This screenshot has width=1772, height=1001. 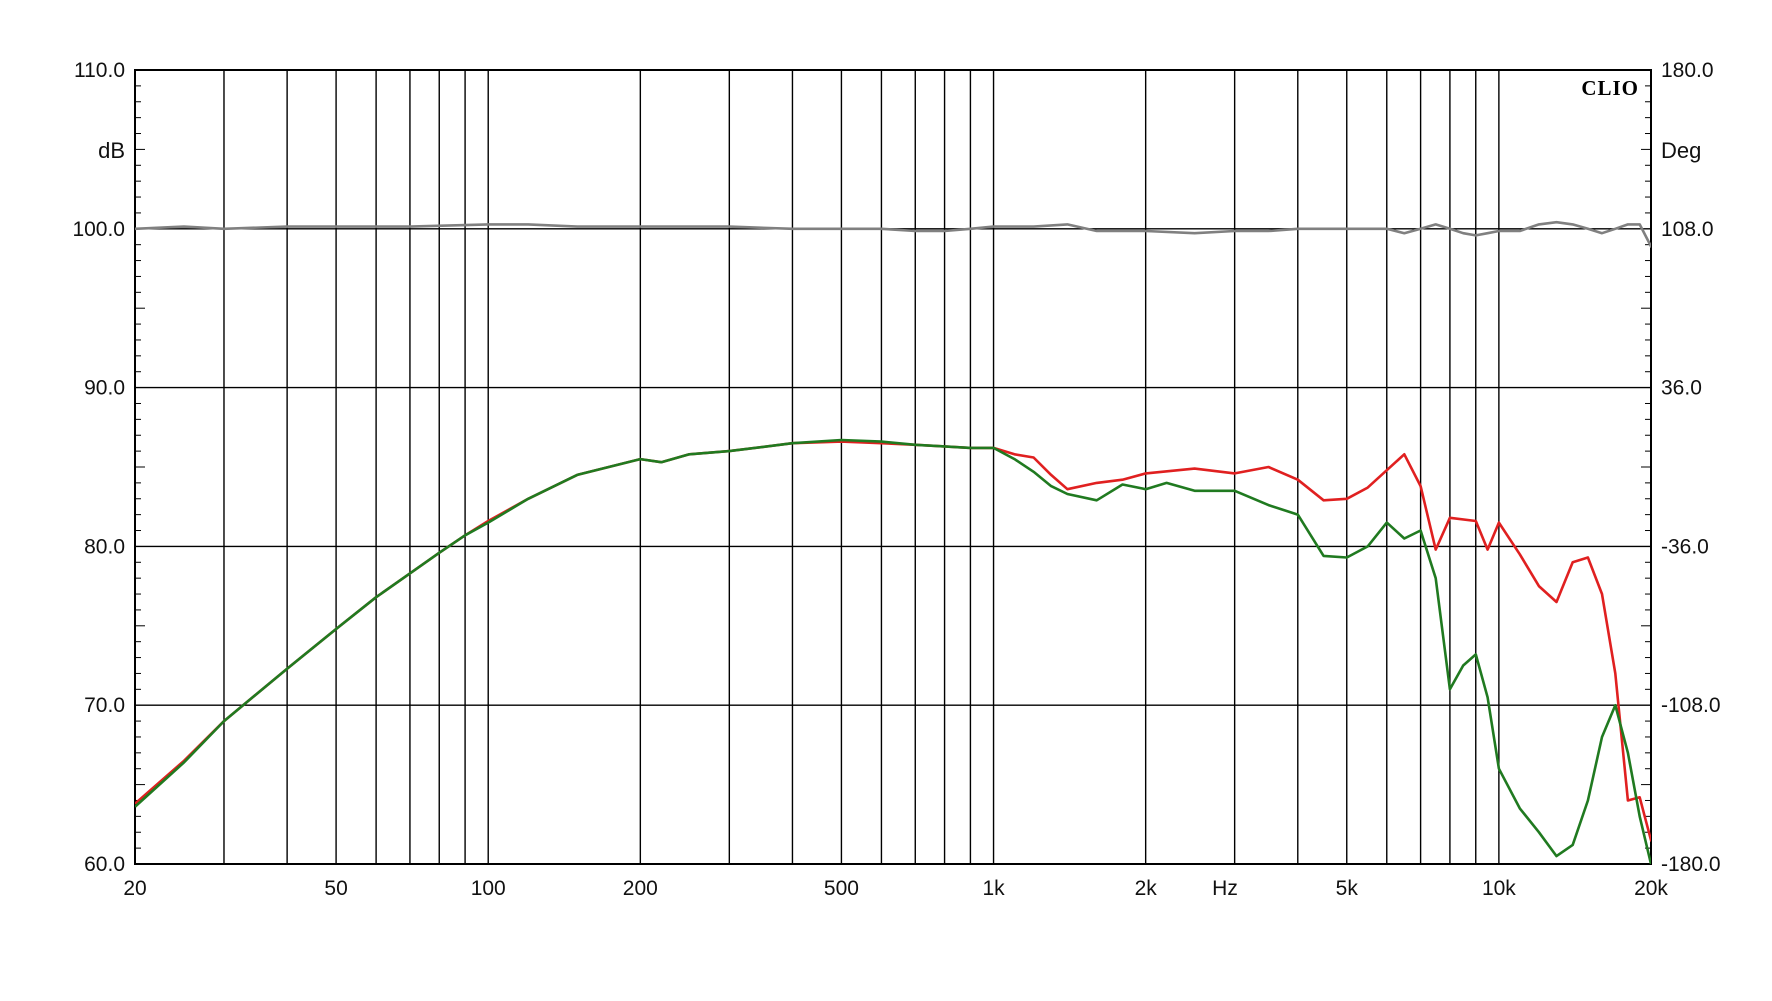 What do you see at coordinates (335, 888) in the screenshot?
I see `x-tick-label: 50` at bounding box center [335, 888].